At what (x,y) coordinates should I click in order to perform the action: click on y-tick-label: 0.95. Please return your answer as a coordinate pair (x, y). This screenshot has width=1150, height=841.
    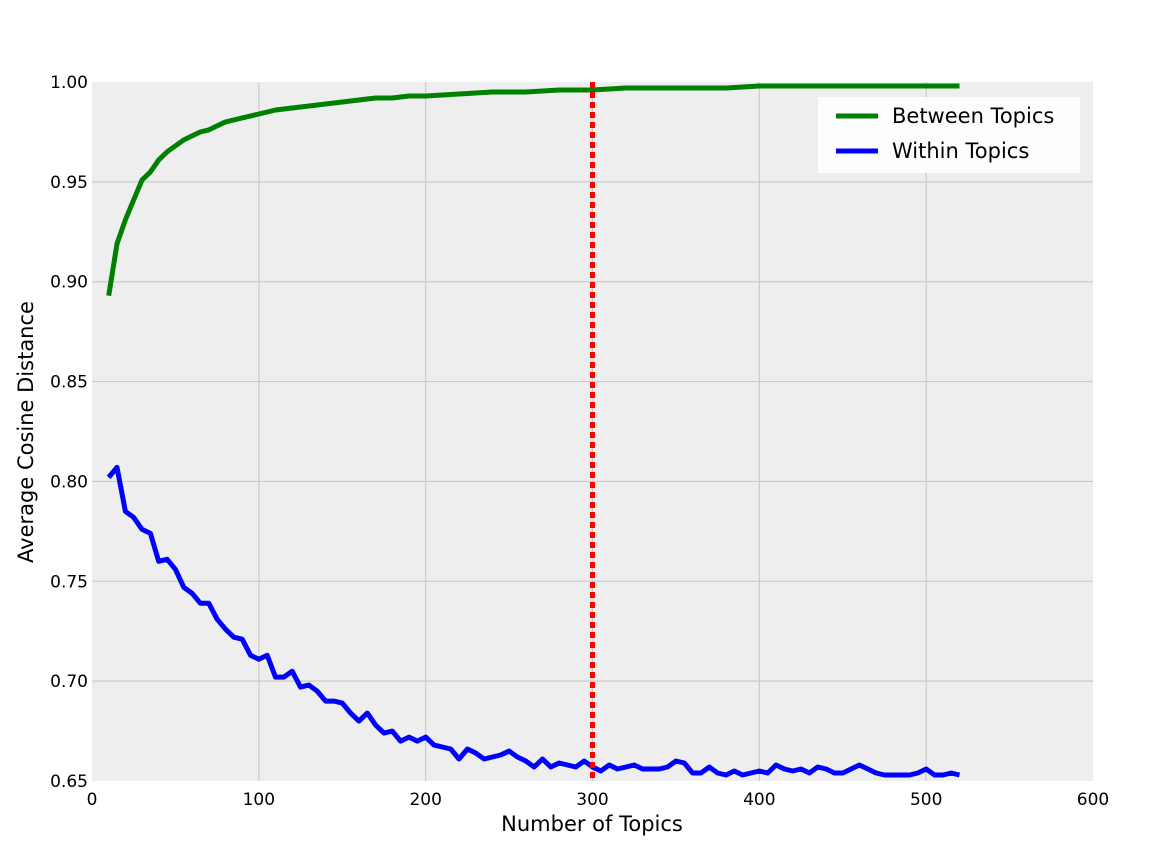
    Looking at the image, I should click on (69, 183).